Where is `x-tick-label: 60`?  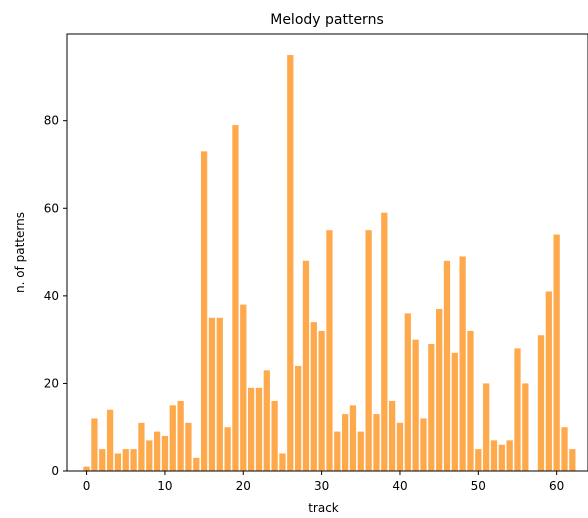
x-tick-label: 60 is located at coordinates (556, 486).